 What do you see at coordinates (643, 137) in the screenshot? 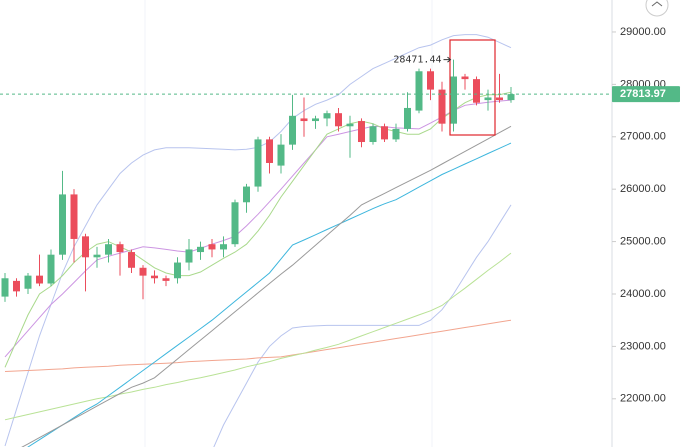
I see `y-tick-label: 27000.00` at bounding box center [643, 137].